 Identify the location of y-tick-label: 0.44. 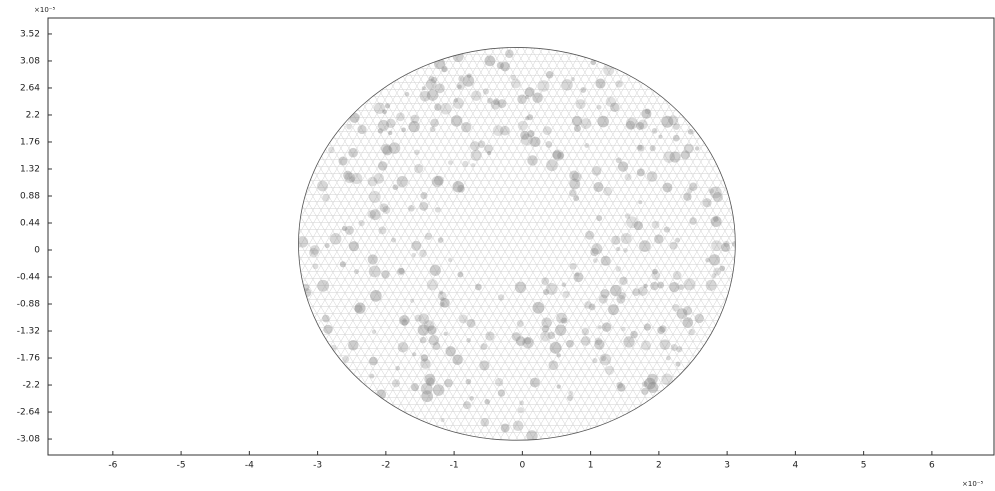
(30, 223).